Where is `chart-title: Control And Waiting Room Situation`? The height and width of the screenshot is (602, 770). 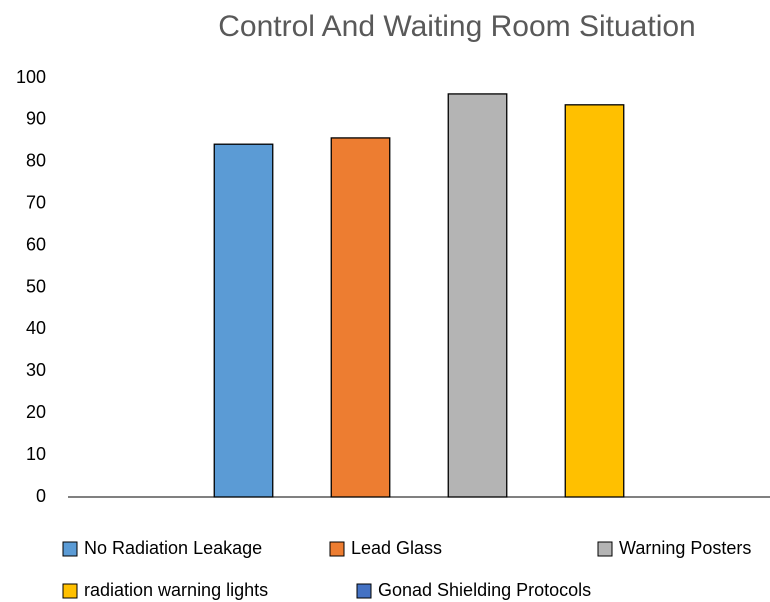
chart-title: Control And Waiting Room Situation is located at coordinates (456, 26).